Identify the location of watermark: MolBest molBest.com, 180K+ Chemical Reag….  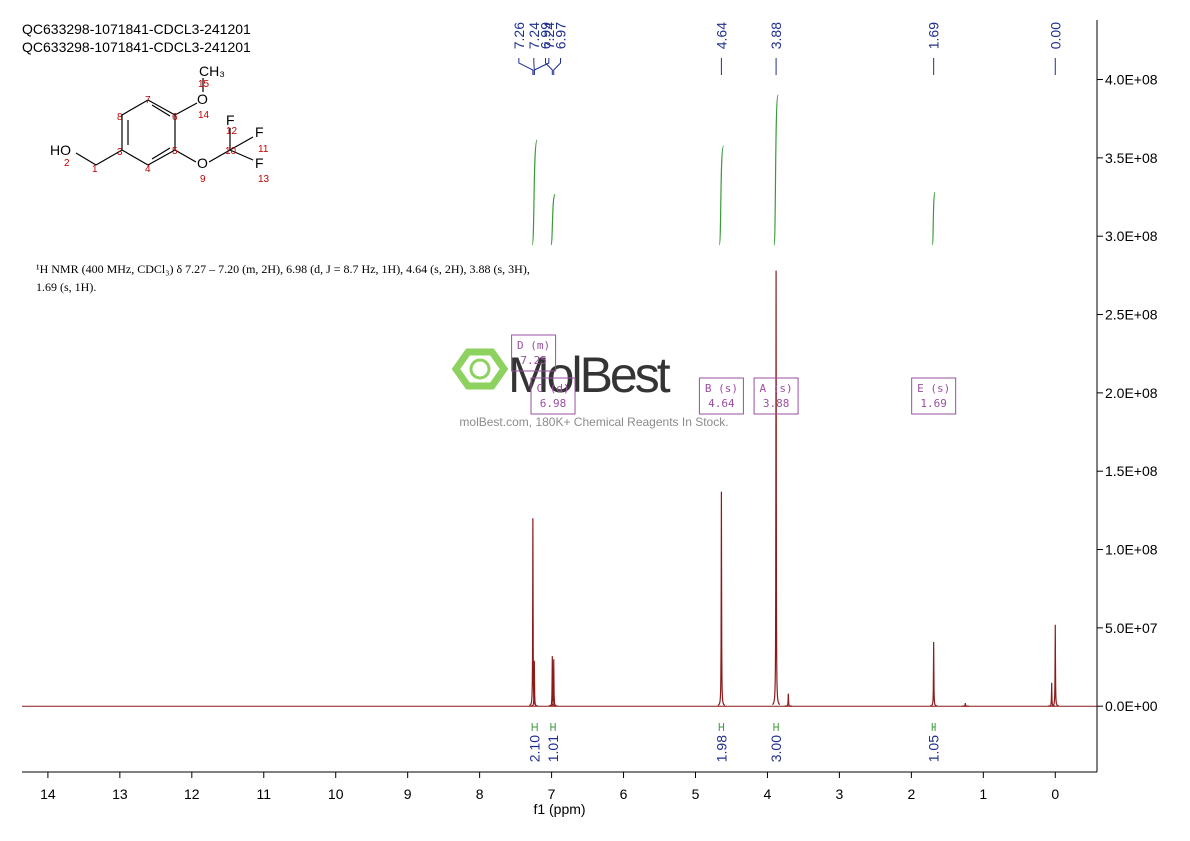
(590, 388).